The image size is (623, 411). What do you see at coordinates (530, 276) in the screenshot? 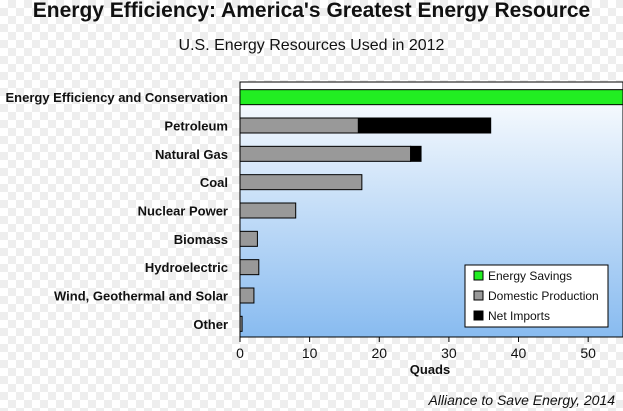
I see `legend-label: Energy Savings` at bounding box center [530, 276].